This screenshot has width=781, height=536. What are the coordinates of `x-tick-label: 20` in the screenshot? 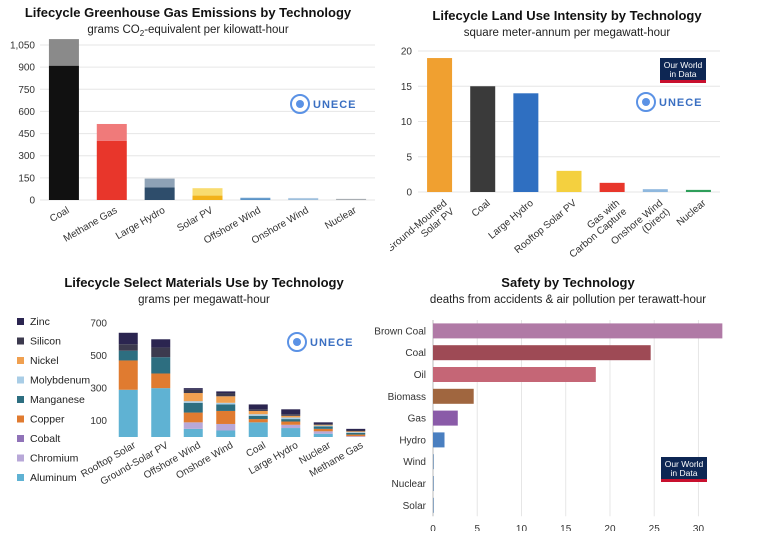 It's located at (610, 527).